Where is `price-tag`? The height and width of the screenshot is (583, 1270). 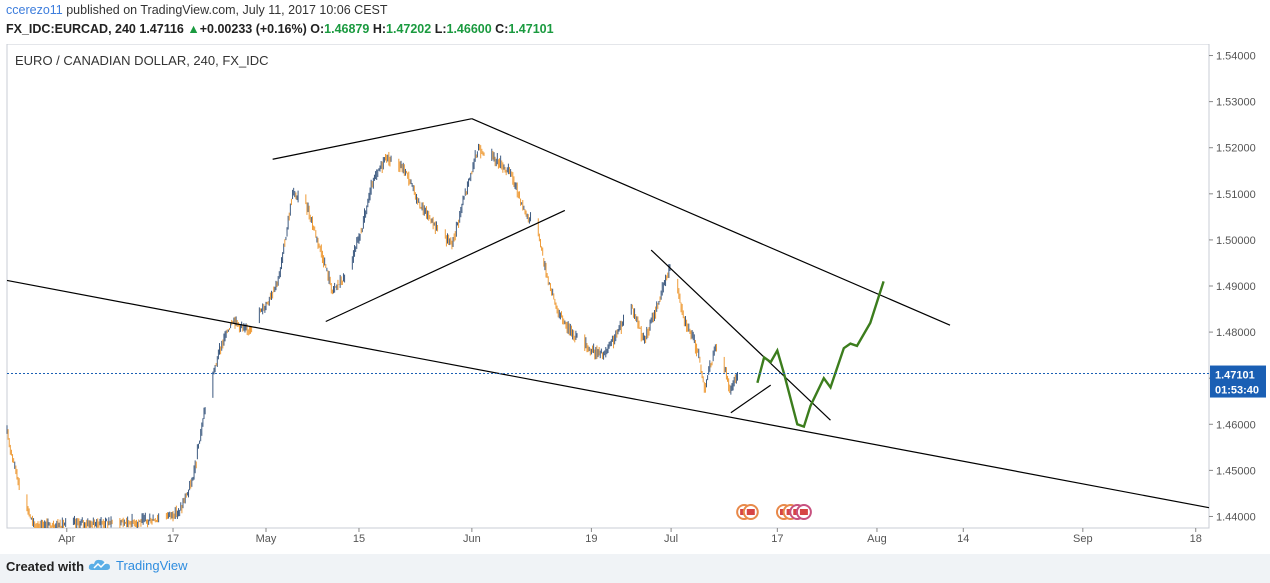 price-tag is located at coordinates (1238, 381).